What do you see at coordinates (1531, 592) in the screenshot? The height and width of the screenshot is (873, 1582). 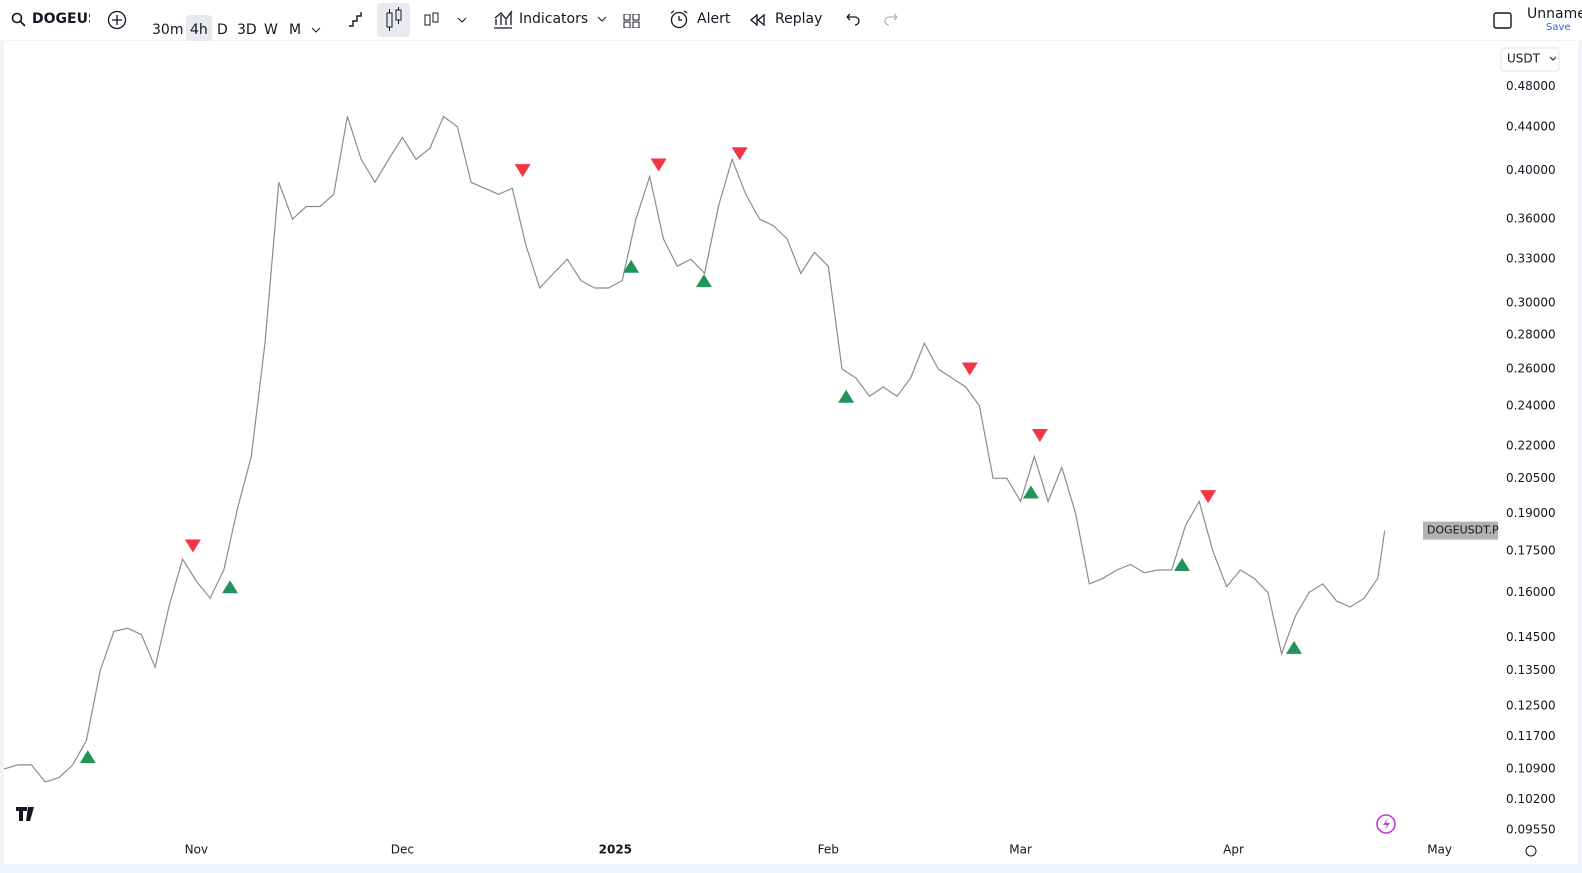 I see `y-tick-label: 0.16000` at bounding box center [1531, 592].